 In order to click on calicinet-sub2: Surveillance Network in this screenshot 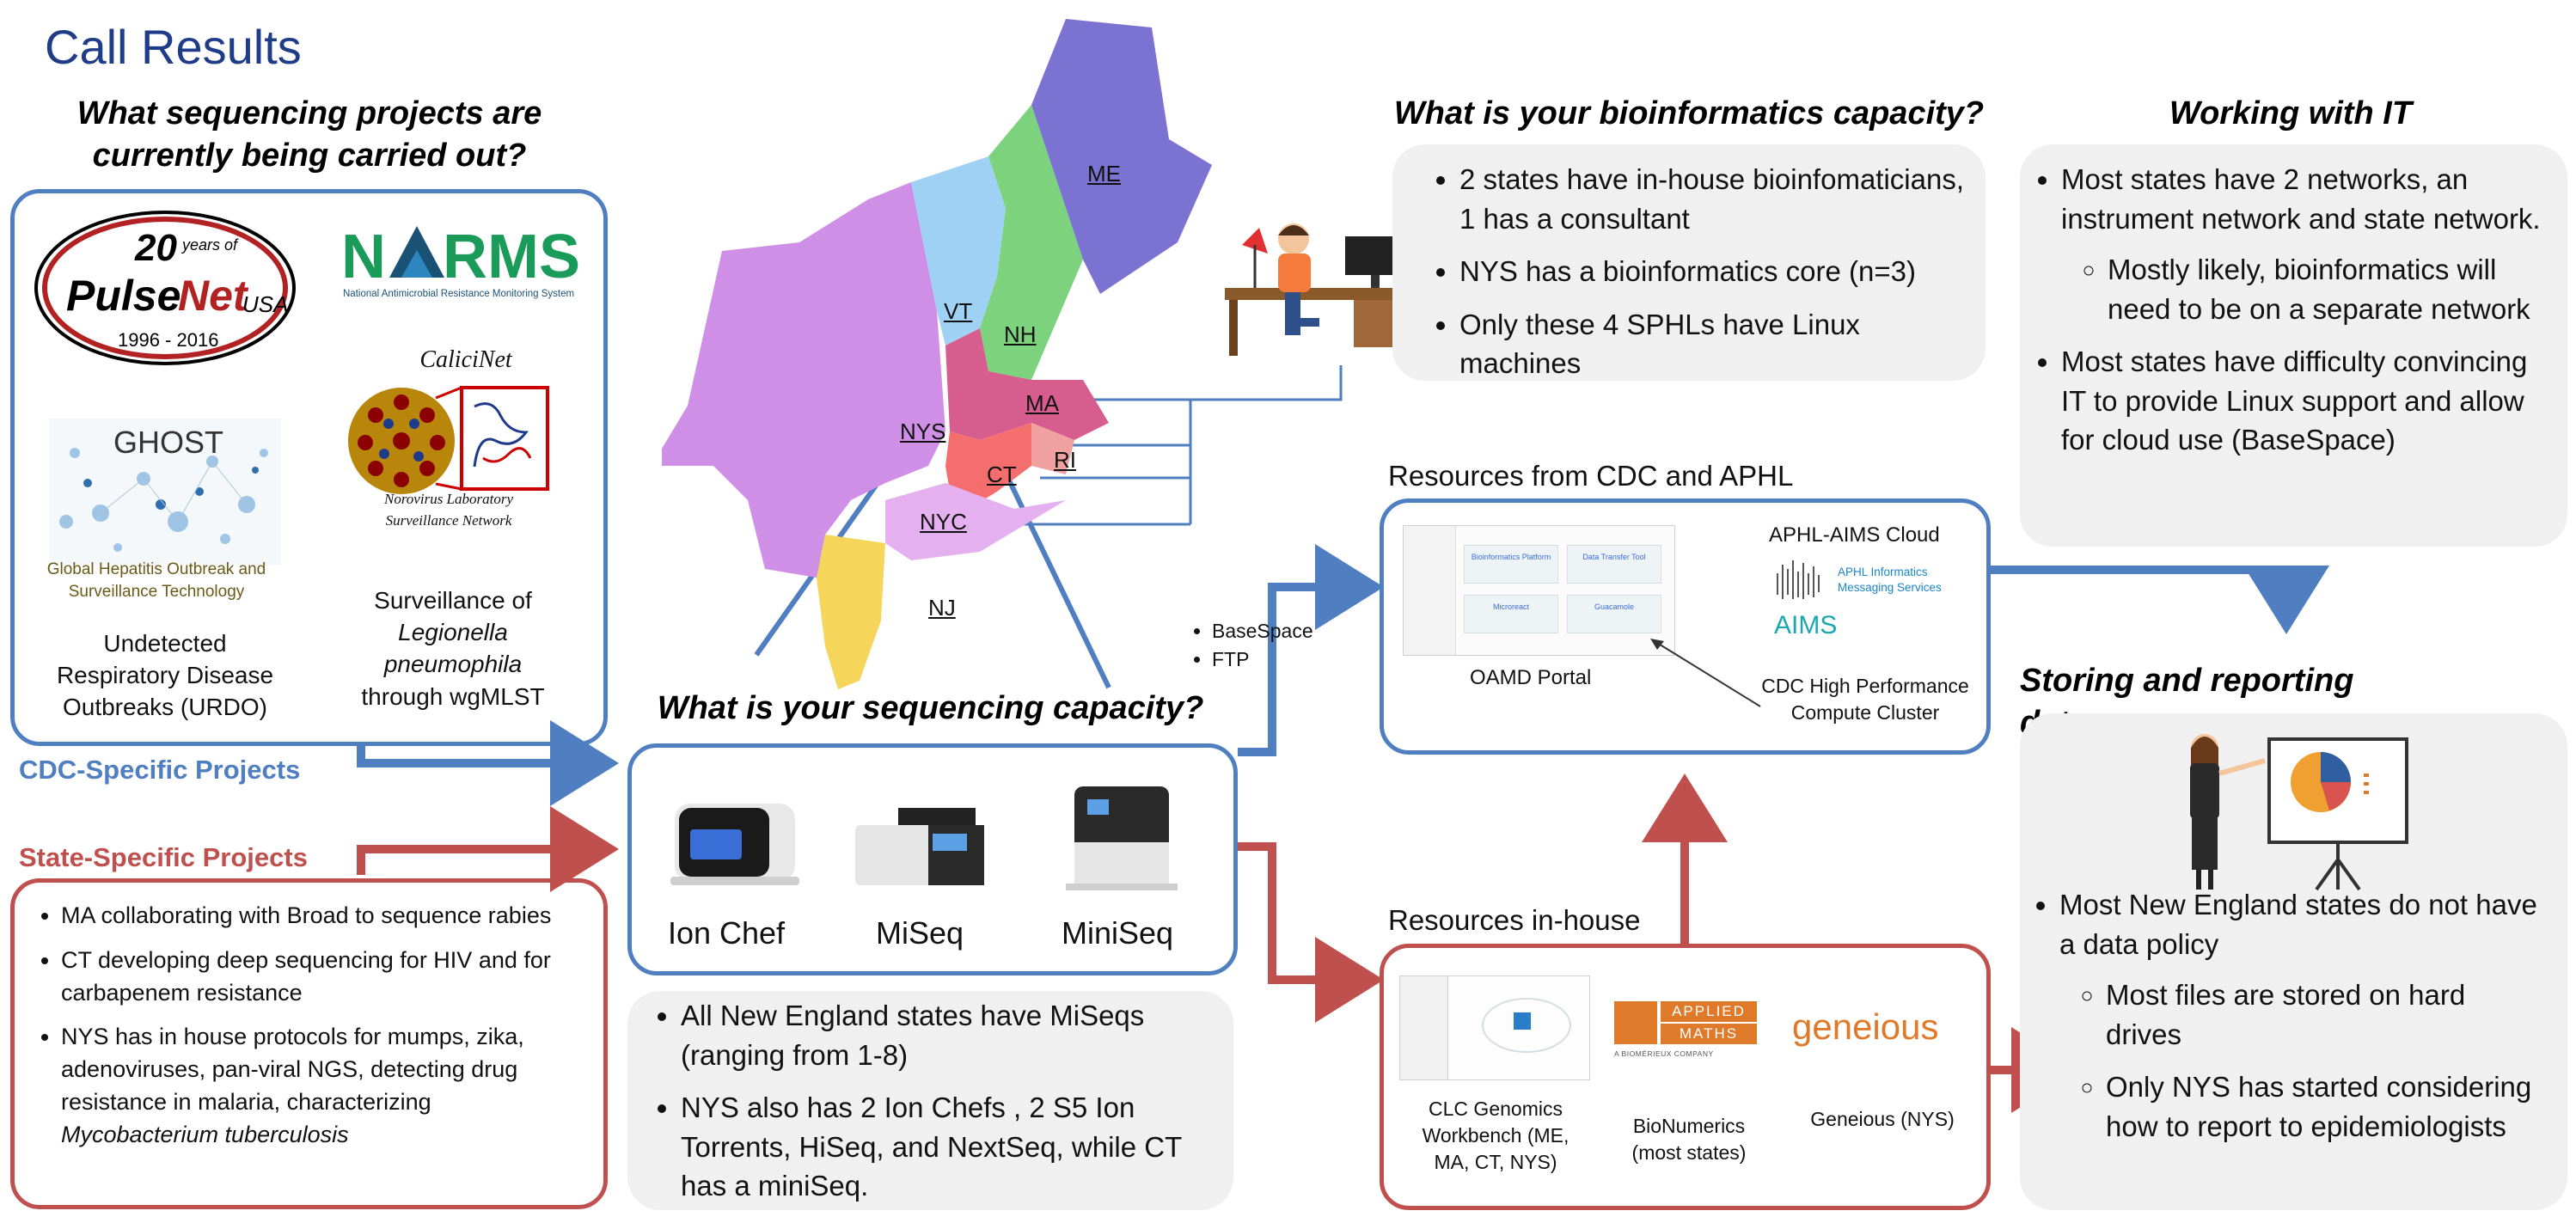, I will do `click(448, 520)`.